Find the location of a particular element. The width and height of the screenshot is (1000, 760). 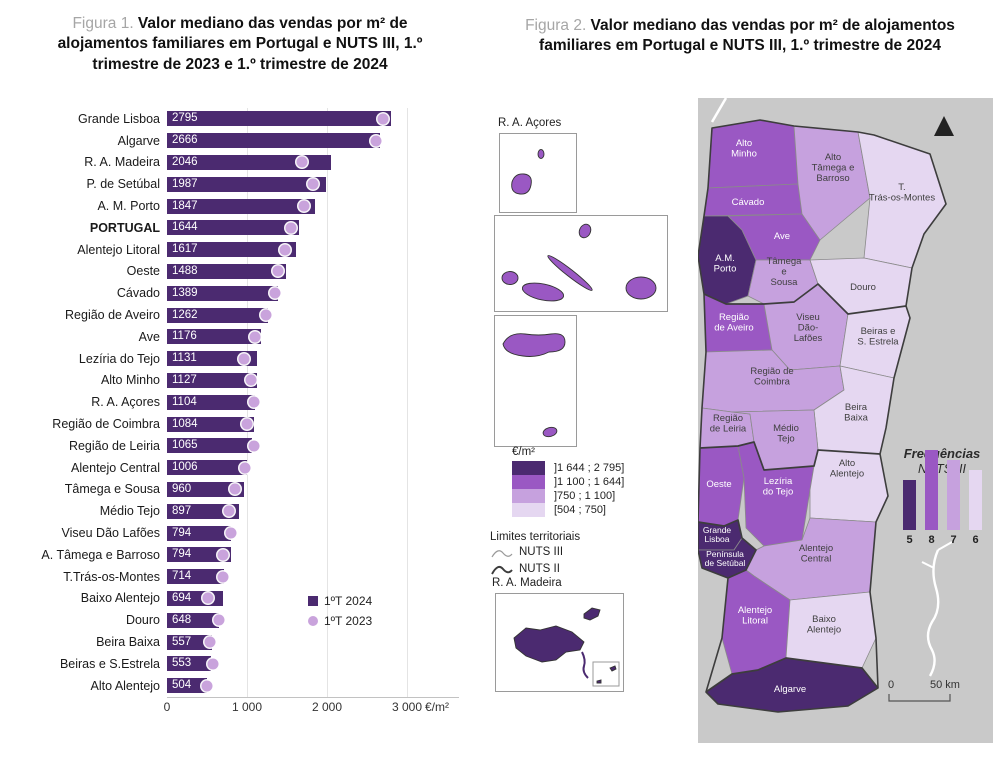

bar-row: Alentejo Litoral 1617 is located at coordinates (245, 250).